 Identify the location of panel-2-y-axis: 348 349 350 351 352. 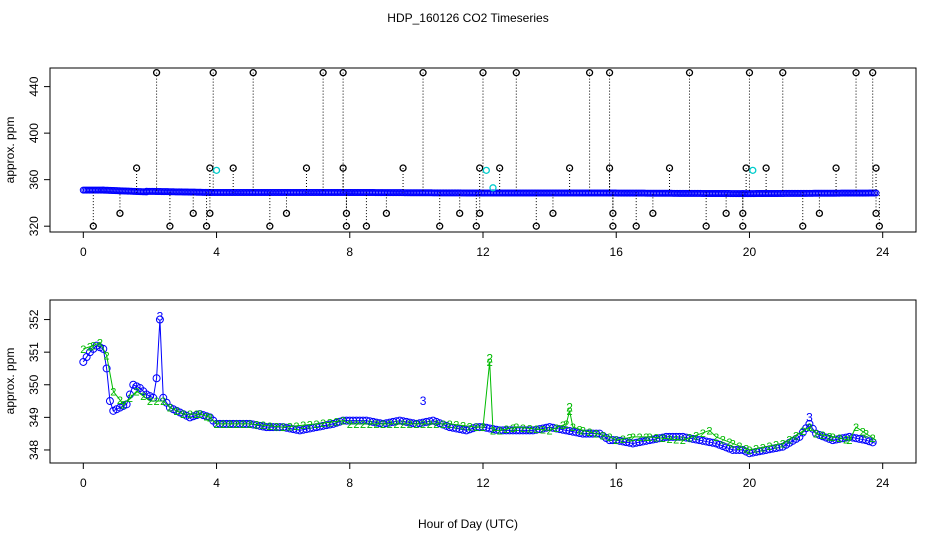
(38, 384).